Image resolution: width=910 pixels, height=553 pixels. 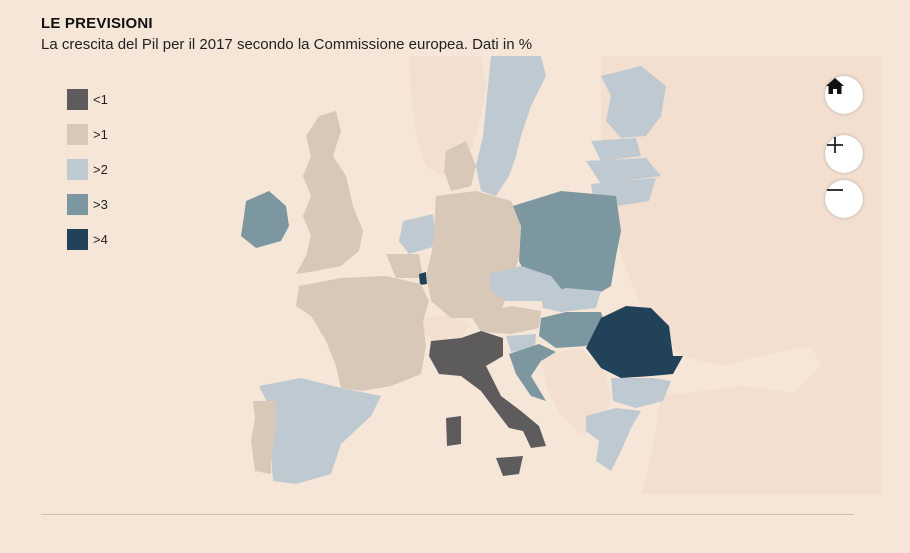 What do you see at coordinates (487, 389) in the screenshot?
I see `country-italy` at bounding box center [487, 389].